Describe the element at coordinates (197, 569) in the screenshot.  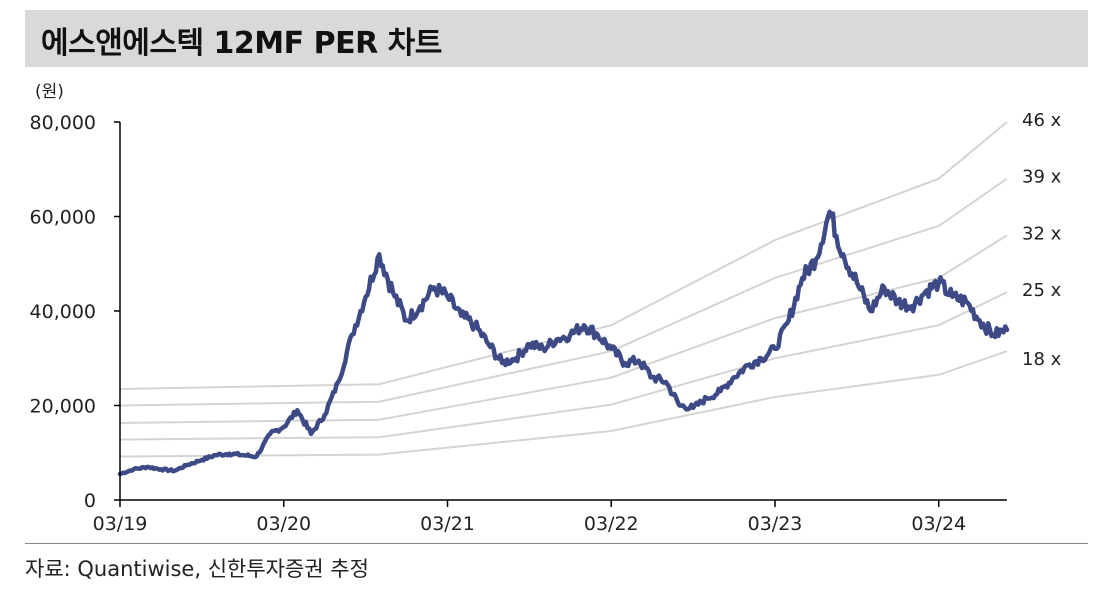
I see `source-note: 자료: Quantiwise, 신한투자증권 추정` at that location.